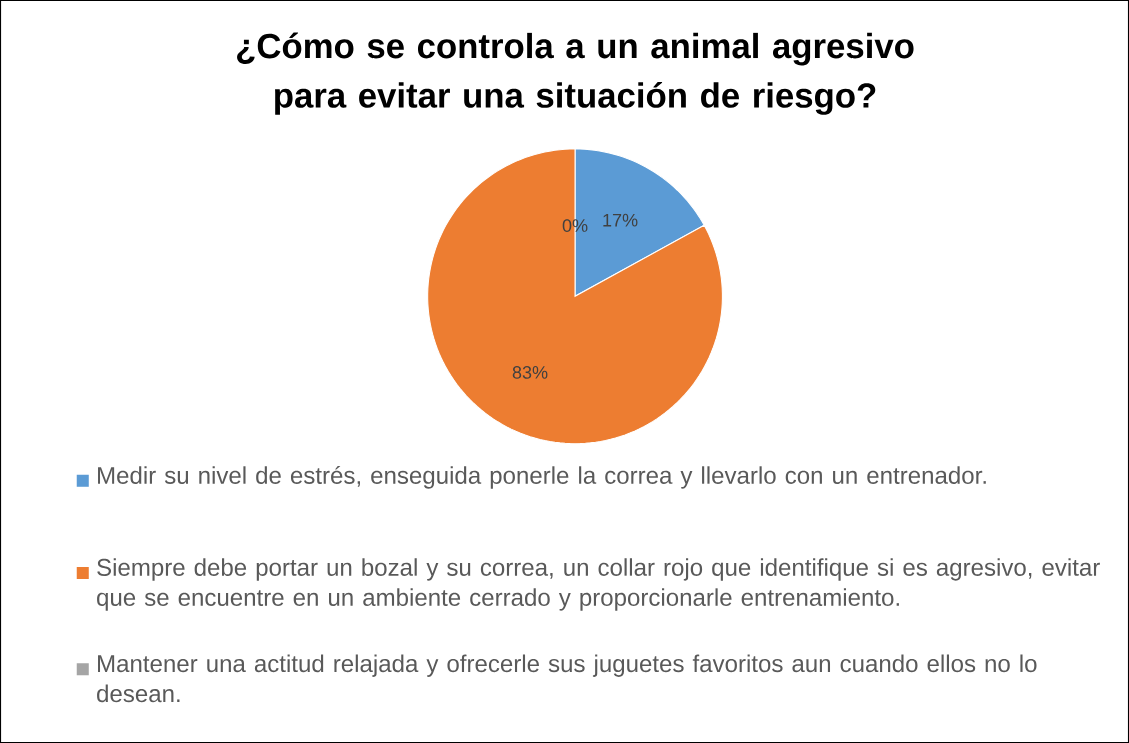 The image size is (1129, 743). What do you see at coordinates (575, 73) in the screenshot?
I see `chart-title: ¿Cómo se controla a un animal agresivo para evitar una situación de riesgo?` at bounding box center [575, 73].